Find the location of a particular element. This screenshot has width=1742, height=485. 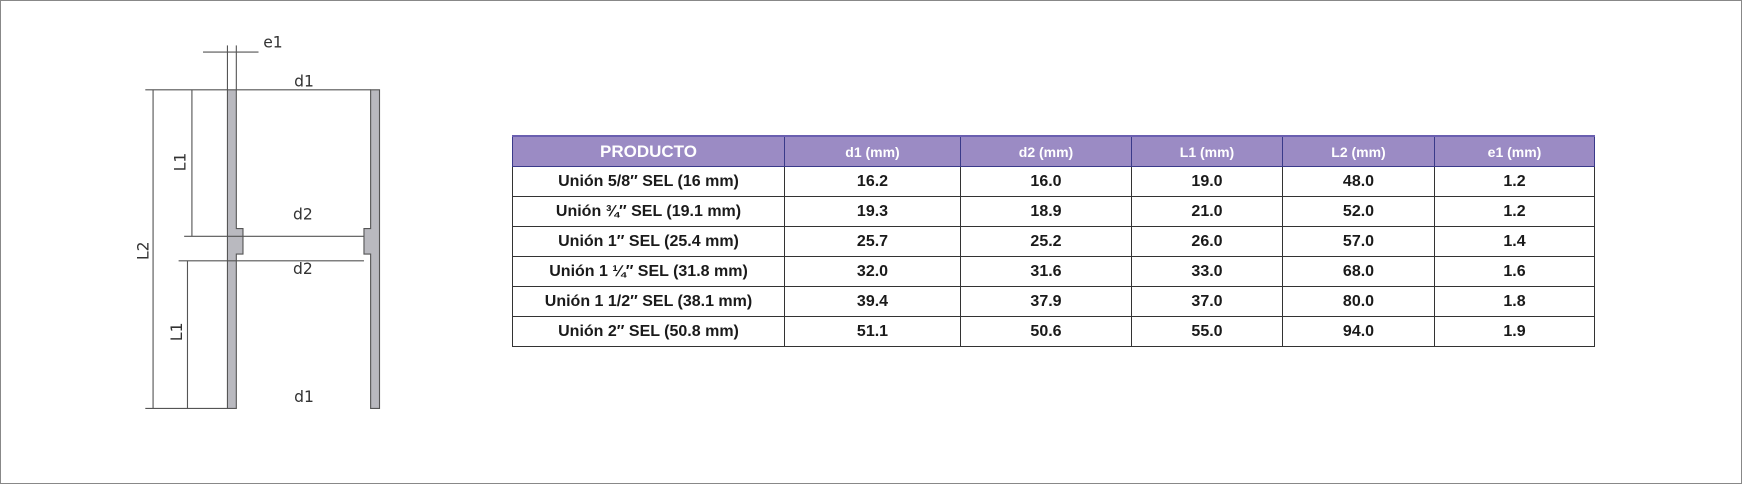

left-wall is located at coordinates (235, 249).